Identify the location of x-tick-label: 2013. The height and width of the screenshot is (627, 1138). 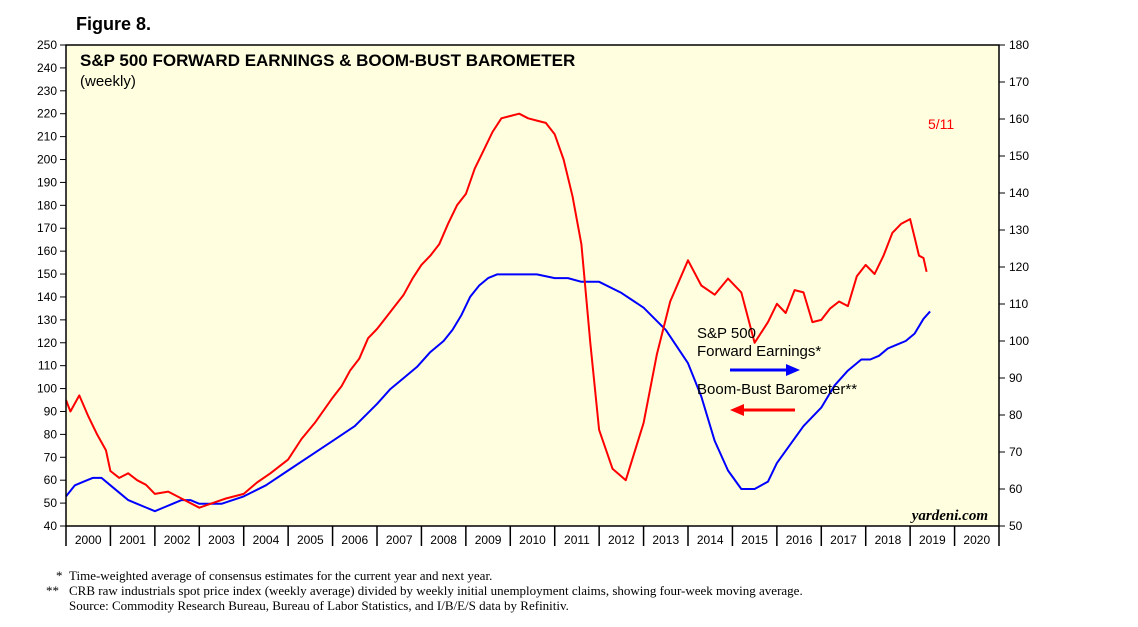
(665, 540).